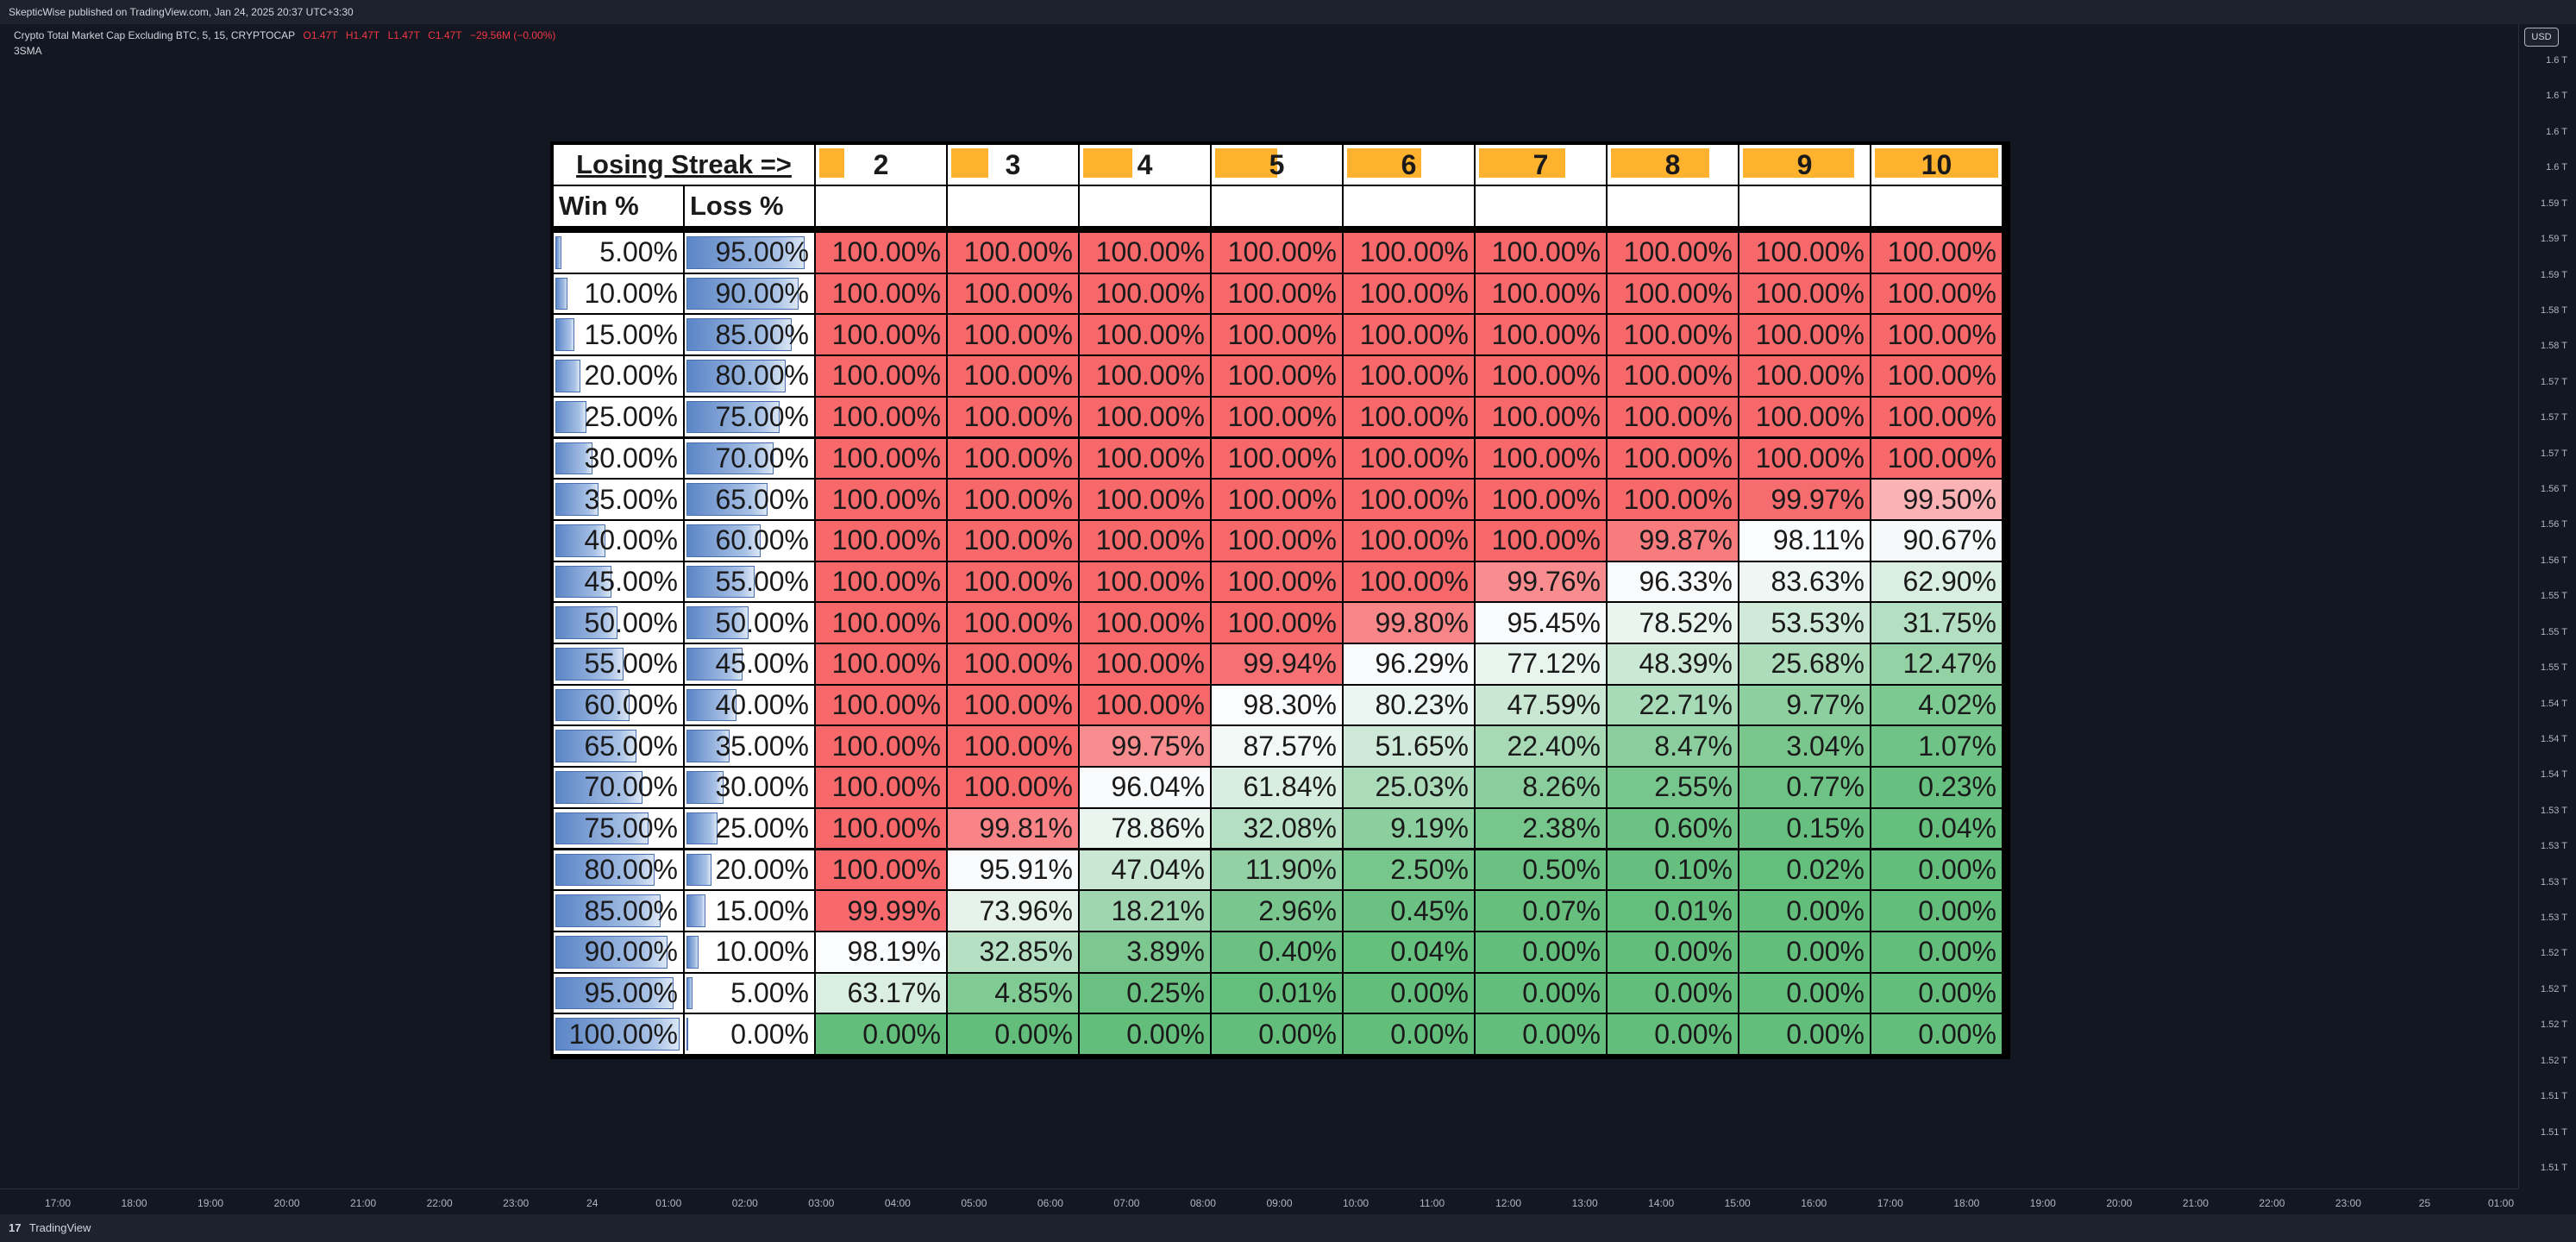 Image resolution: width=2576 pixels, height=1242 pixels. I want to click on streak-number: 6, so click(1409, 164).